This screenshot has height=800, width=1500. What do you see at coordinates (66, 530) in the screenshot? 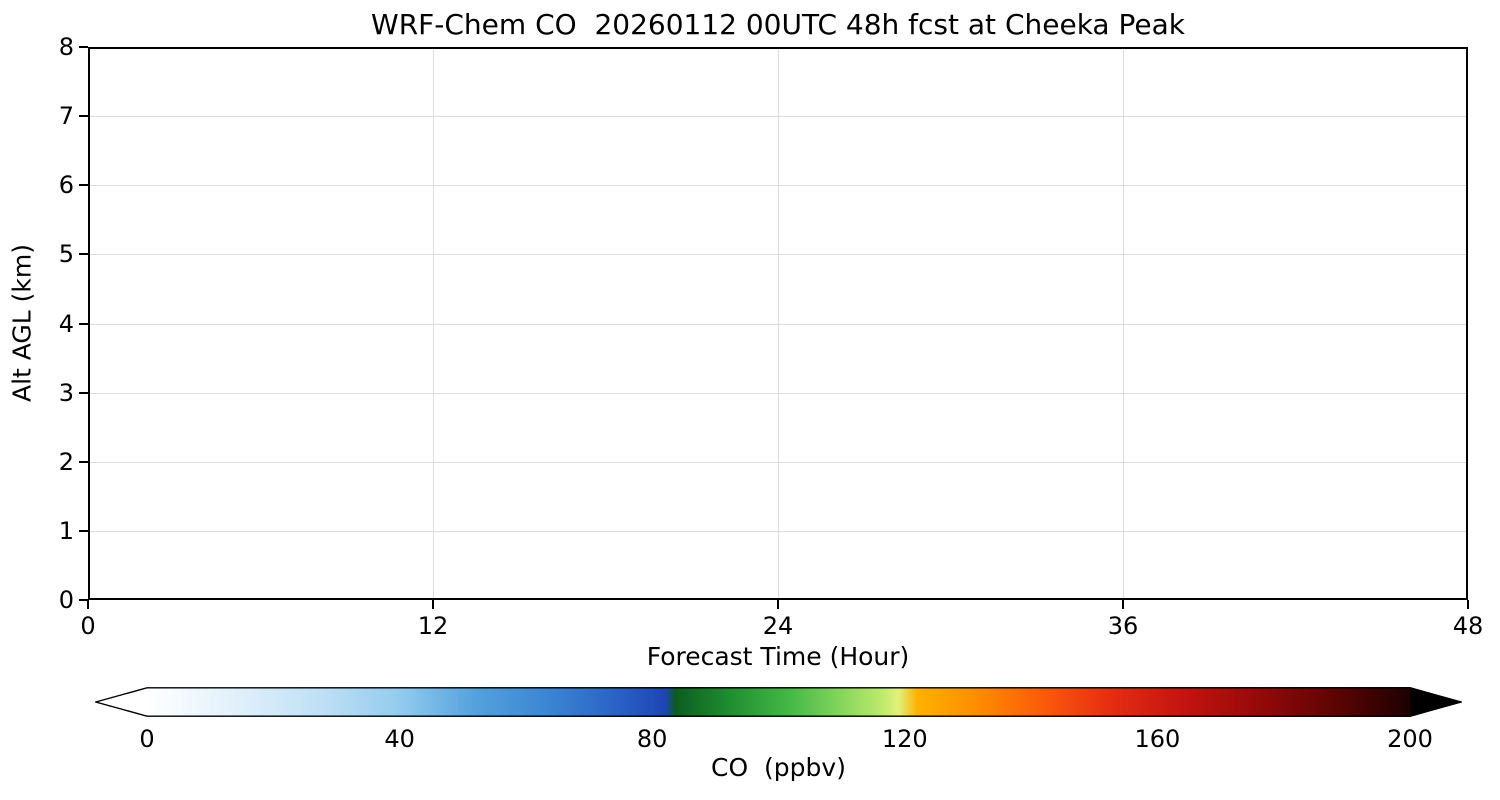
I see `y-tick-label: 1` at bounding box center [66, 530].